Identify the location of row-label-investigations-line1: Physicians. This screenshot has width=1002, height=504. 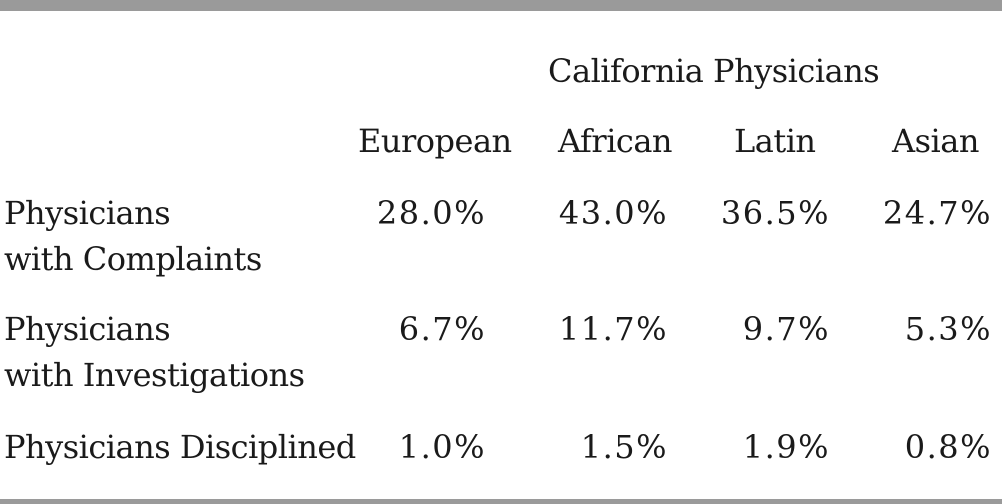
(87, 329).